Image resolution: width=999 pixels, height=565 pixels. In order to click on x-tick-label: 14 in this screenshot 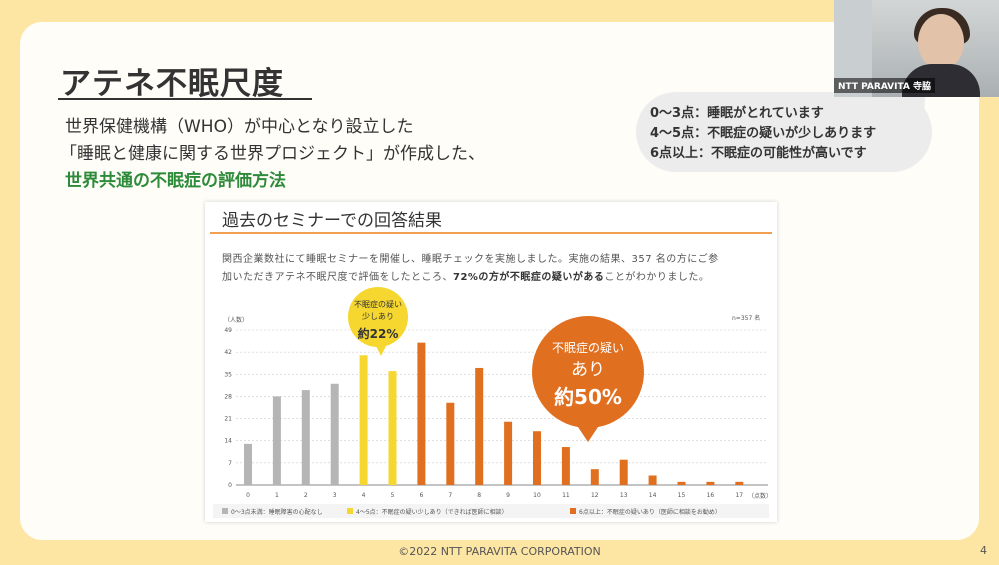, I will do `click(653, 495)`.